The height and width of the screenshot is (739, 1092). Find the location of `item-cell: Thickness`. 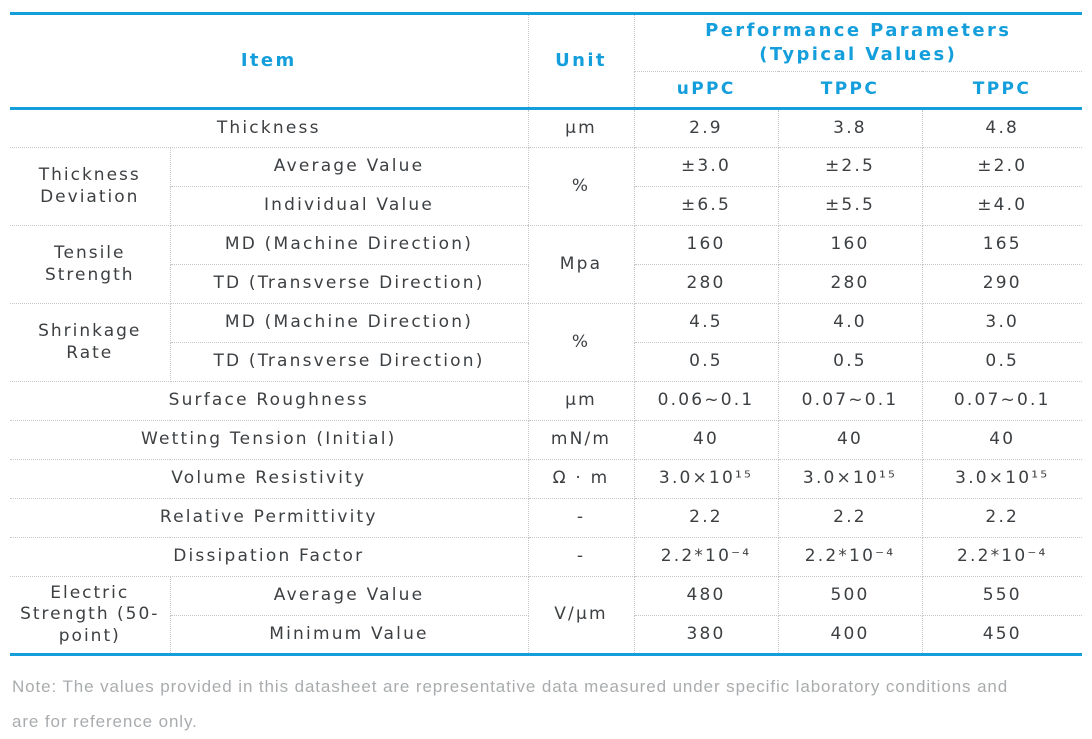

item-cell: Thickness is located at coordinates (269, 128).